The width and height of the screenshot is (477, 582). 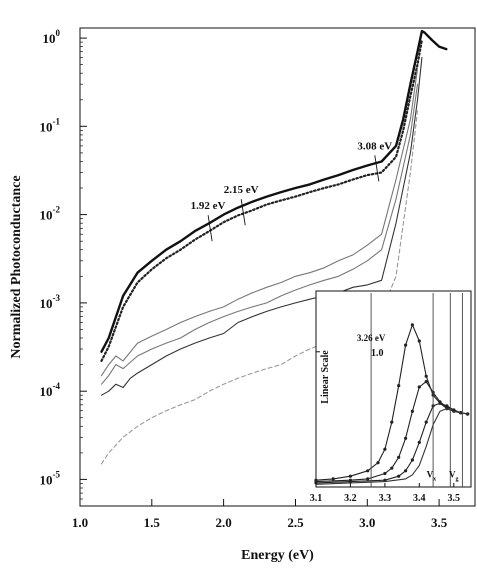 What do you see at coordinates (325, 377) in the screenshot?
I see `inset-y-axis-label: Linear Scale` at bounding box center [325, 377].